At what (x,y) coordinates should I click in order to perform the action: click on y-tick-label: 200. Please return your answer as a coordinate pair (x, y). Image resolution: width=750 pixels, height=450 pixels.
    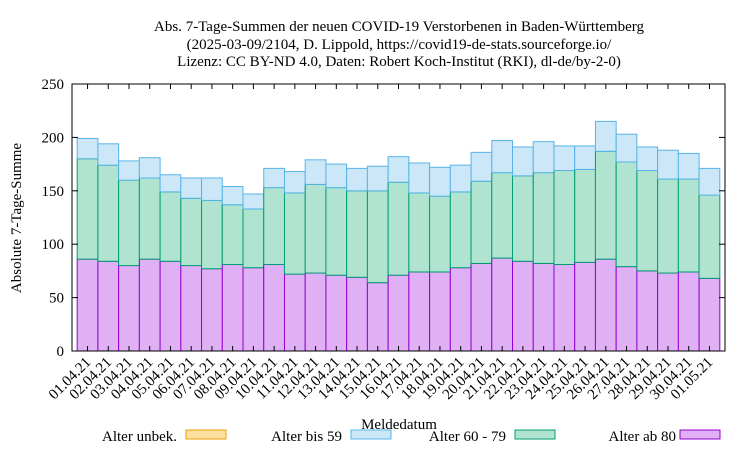
    Looking at the image, I should click on (53, 138).